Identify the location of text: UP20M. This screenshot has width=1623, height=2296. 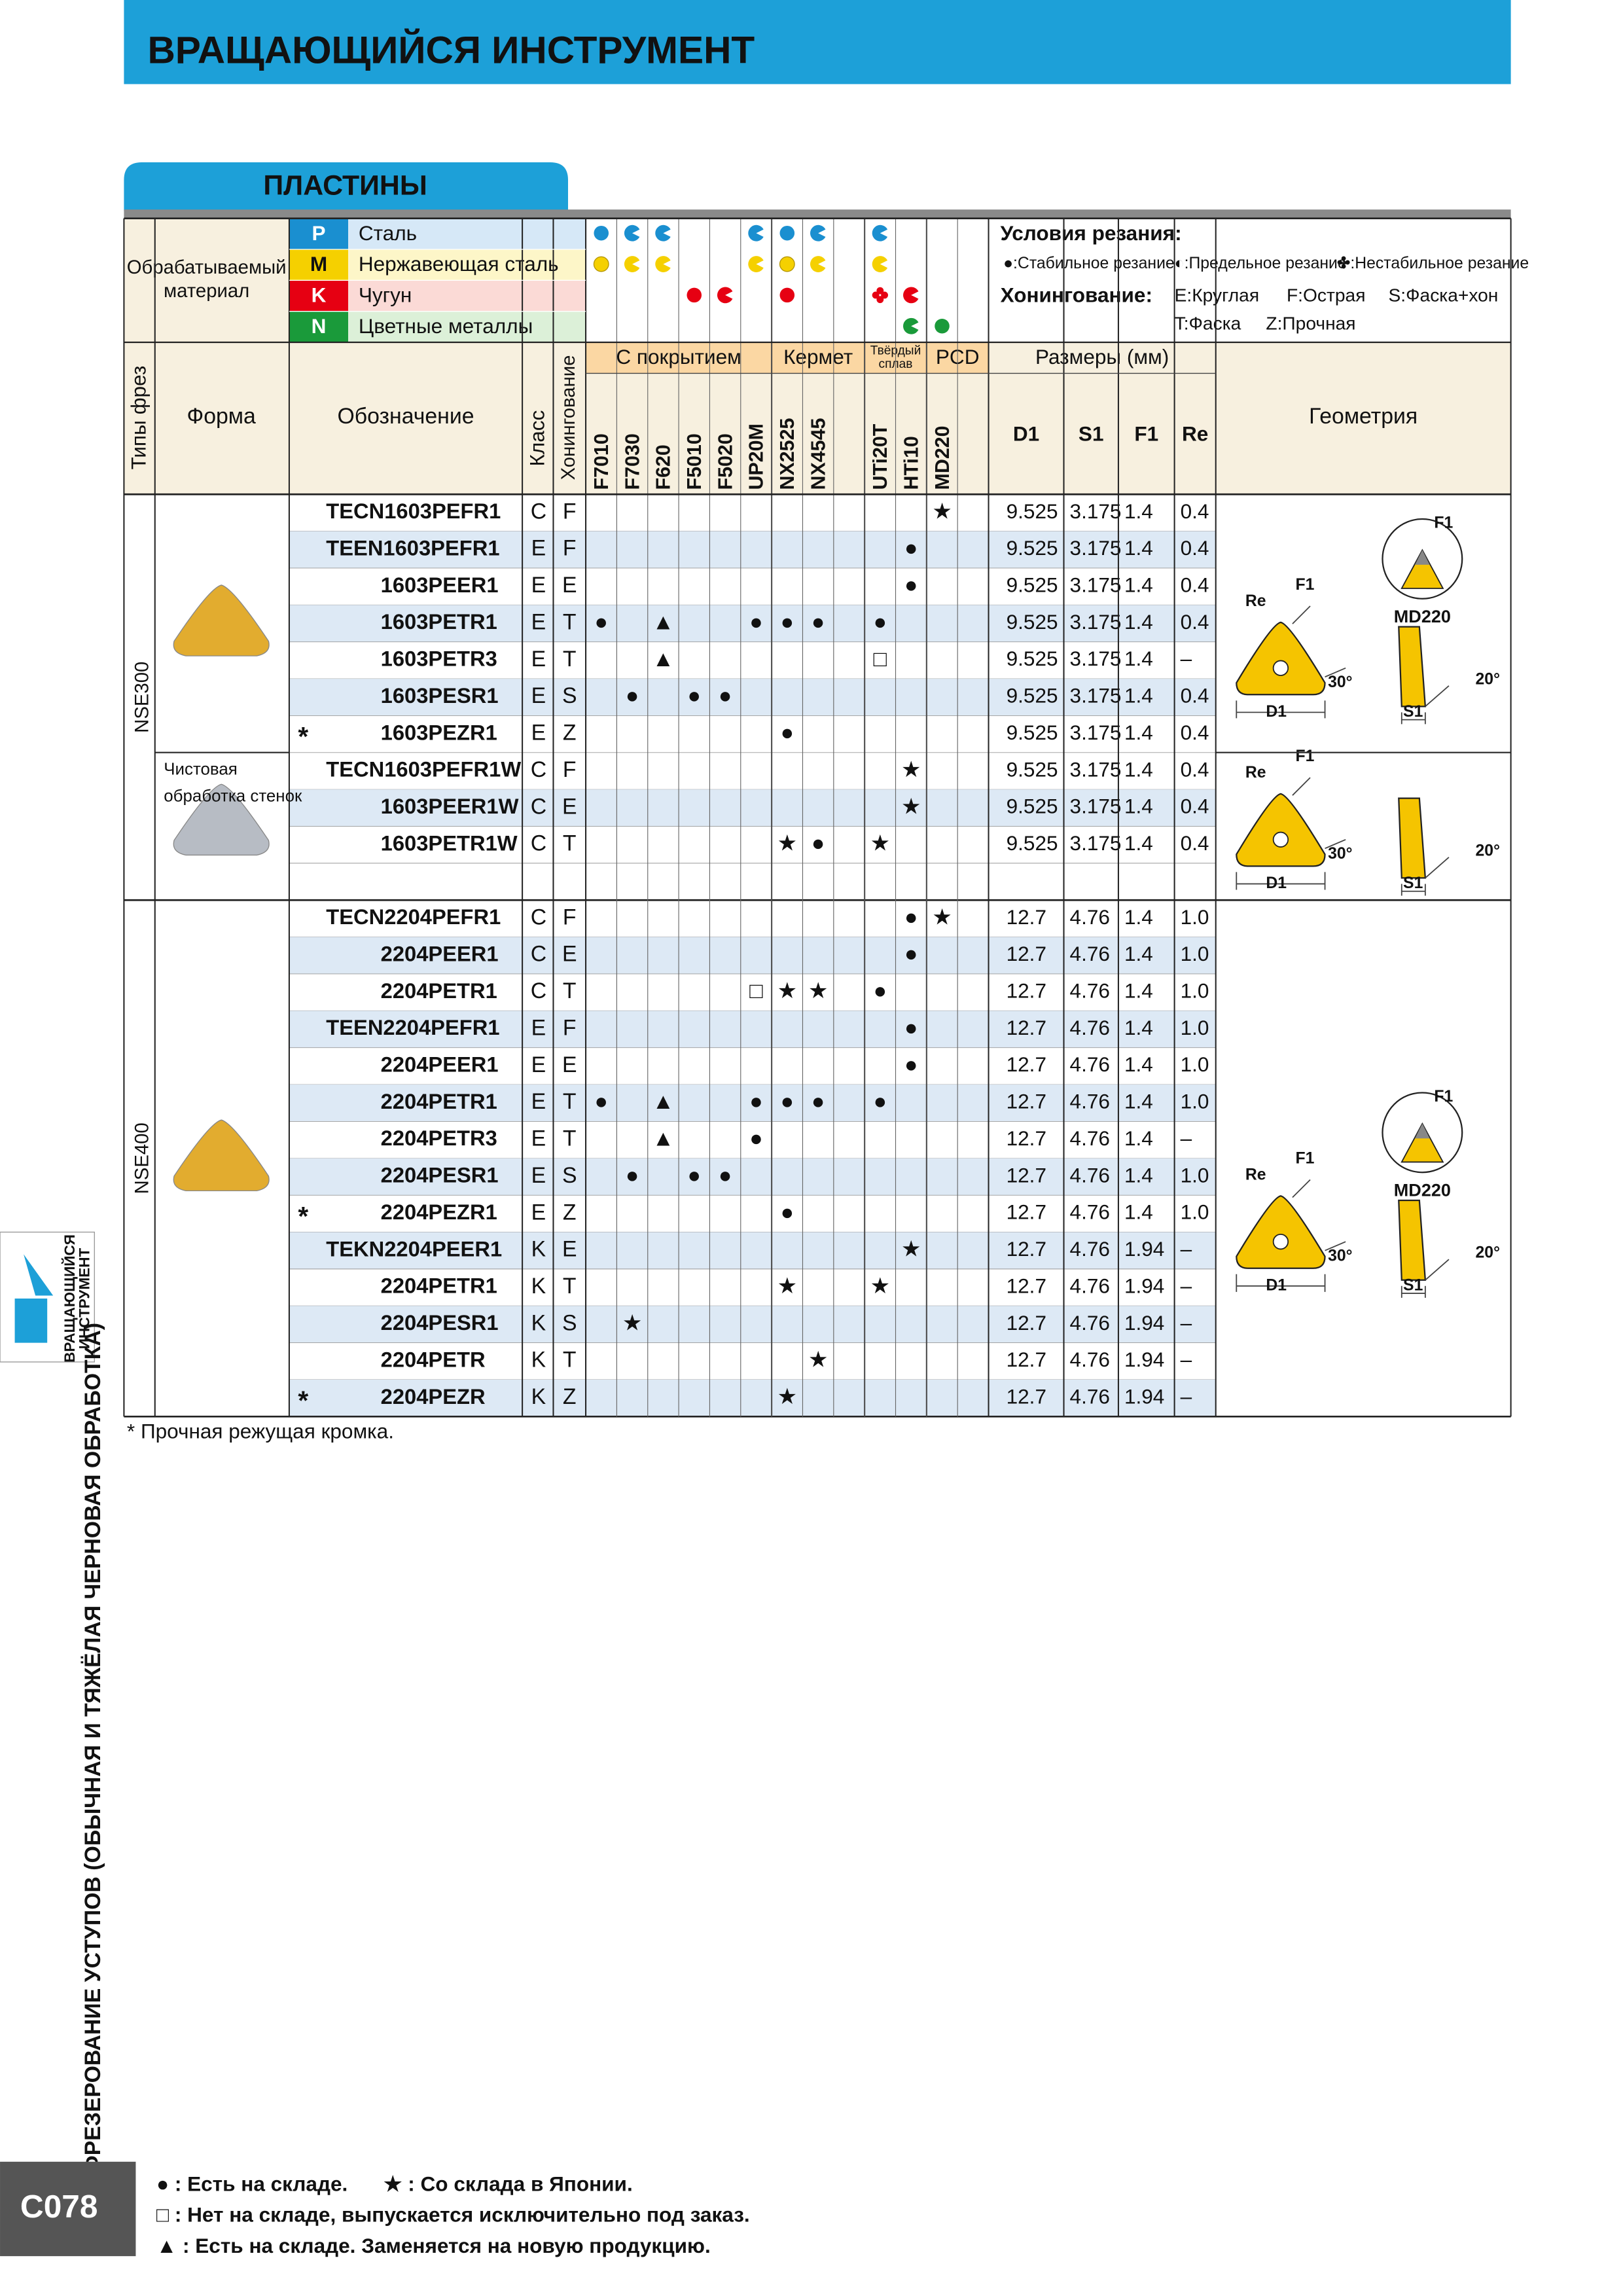
(757, 456).